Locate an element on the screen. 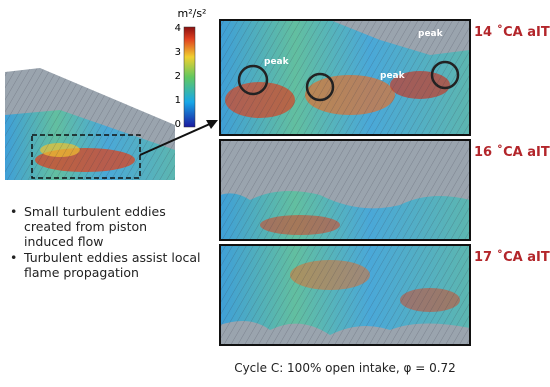  colorbar-tick-label: 0 is located at coordinates (178, 124).